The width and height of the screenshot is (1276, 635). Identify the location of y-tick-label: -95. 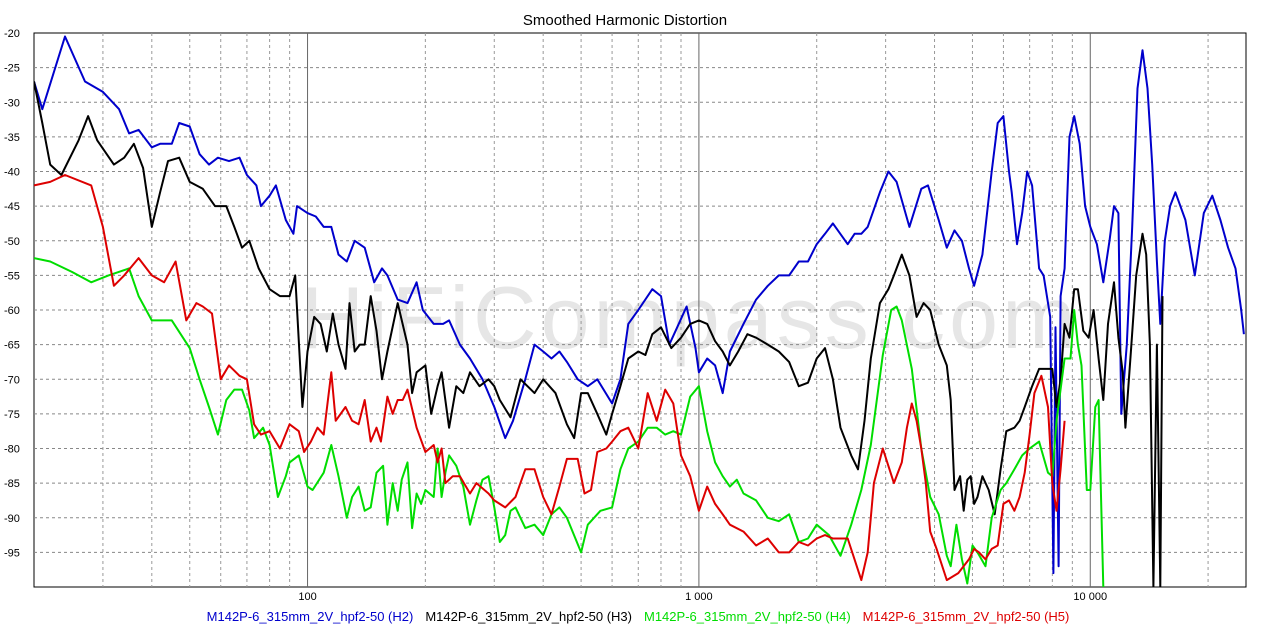
(12, 553).